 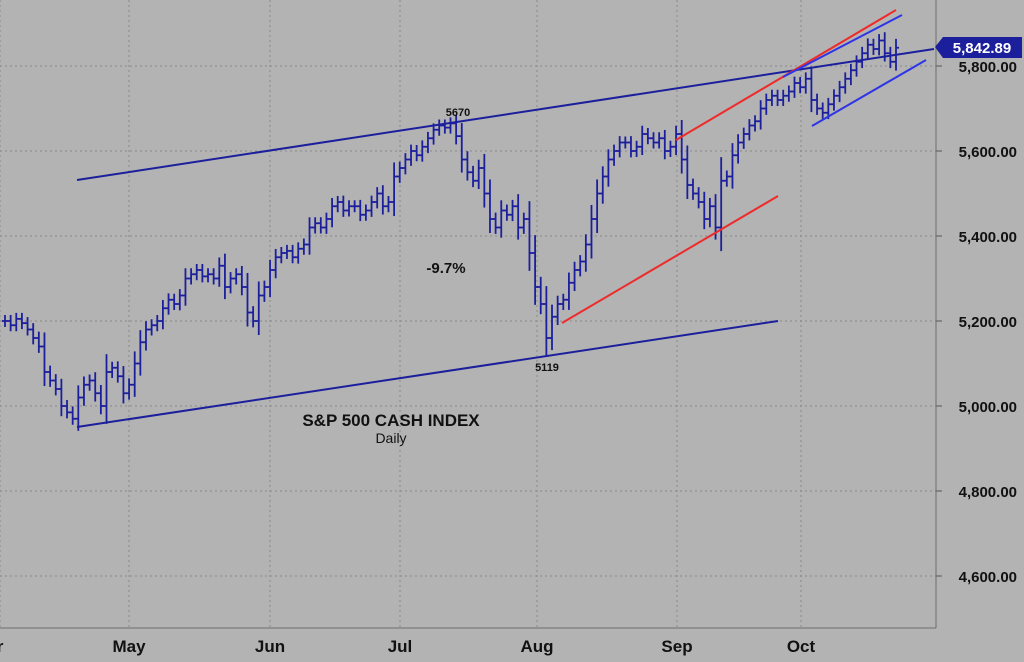 I want to click on y-tick-label: 5,400.00, so click(x=988, y=237).